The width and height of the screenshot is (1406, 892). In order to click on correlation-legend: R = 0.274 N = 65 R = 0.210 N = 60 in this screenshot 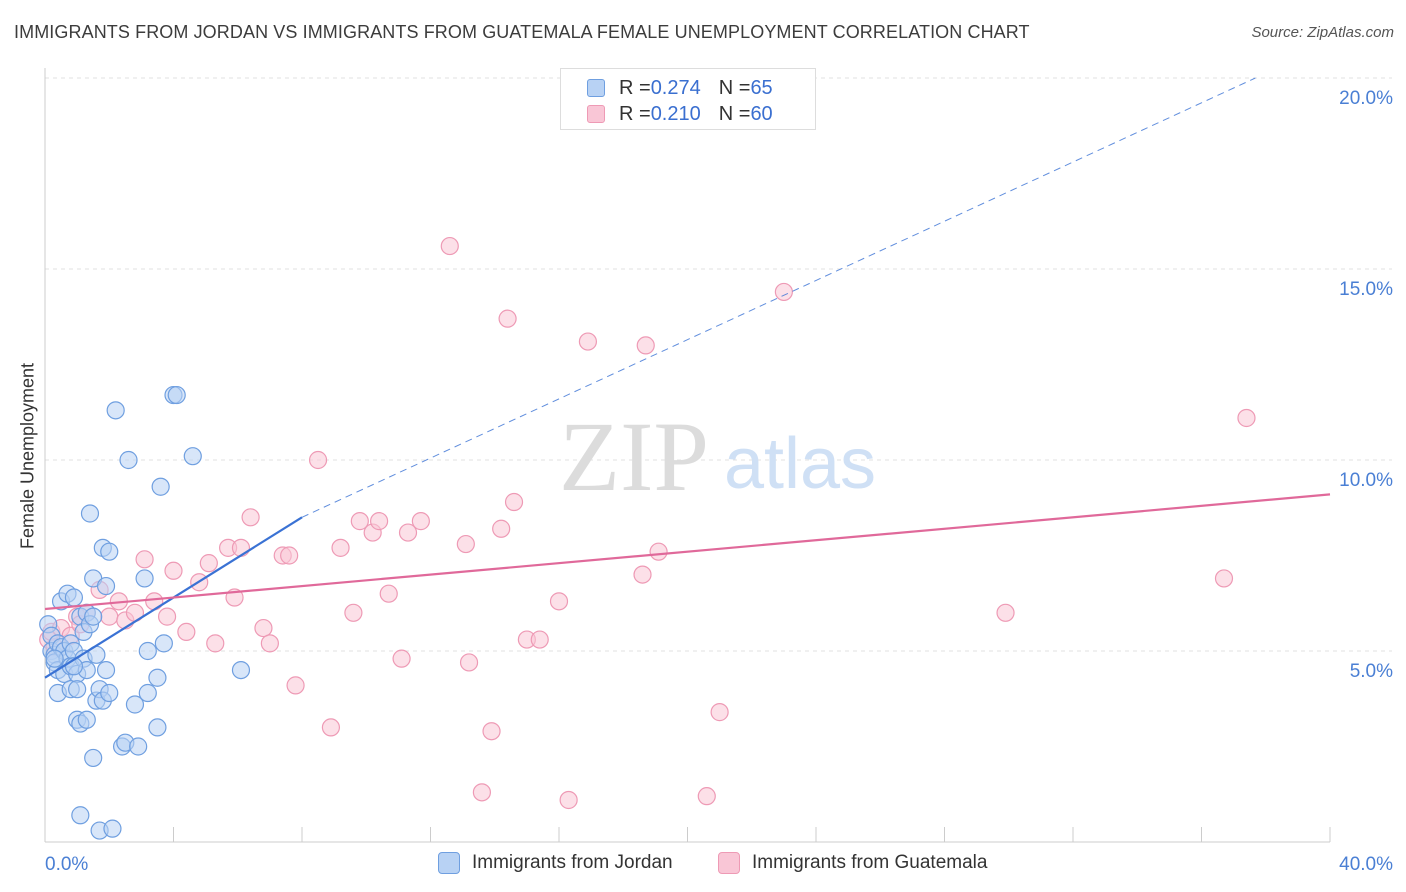, I will do `click(688, 99)`.